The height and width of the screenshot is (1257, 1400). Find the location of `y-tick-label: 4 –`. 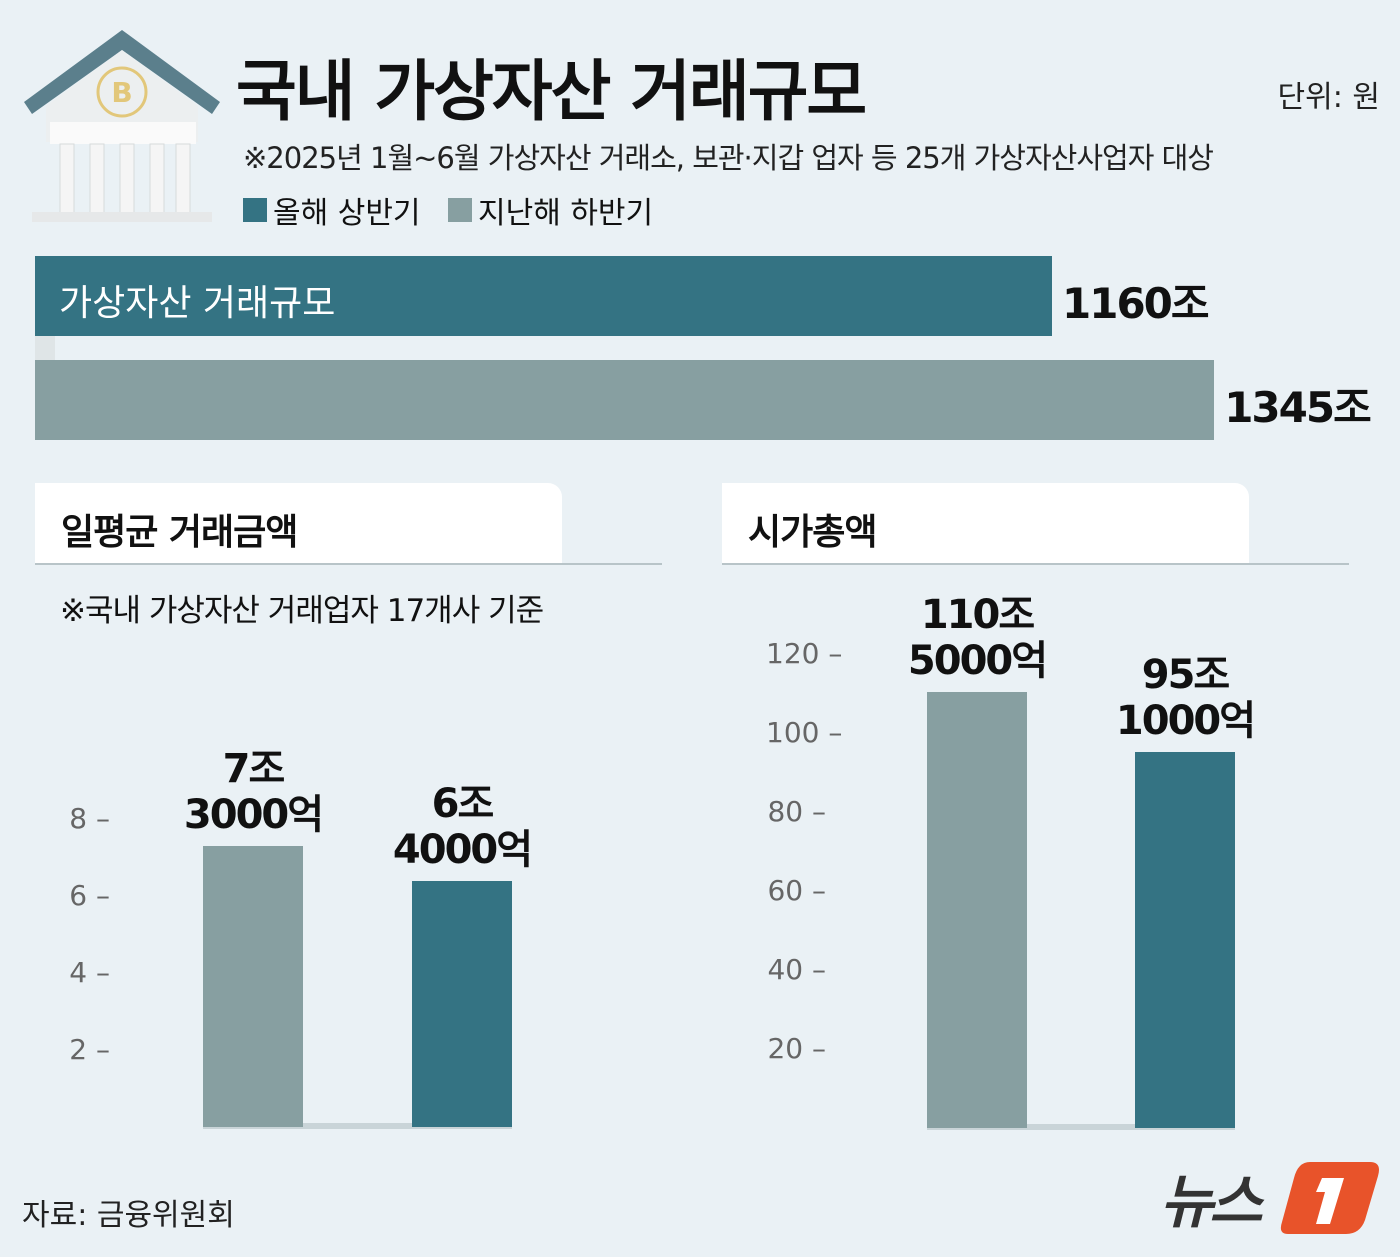

y-tick-label: 4 – is located at coordinates (89, 972).